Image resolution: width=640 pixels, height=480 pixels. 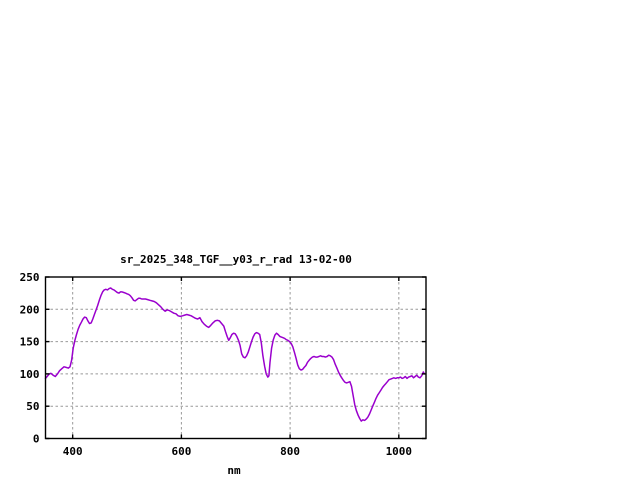 What do you see at coordinates (181, 451) in the screenshot?
I see `x-tick-label: 600` at bounding box center [181, 451].